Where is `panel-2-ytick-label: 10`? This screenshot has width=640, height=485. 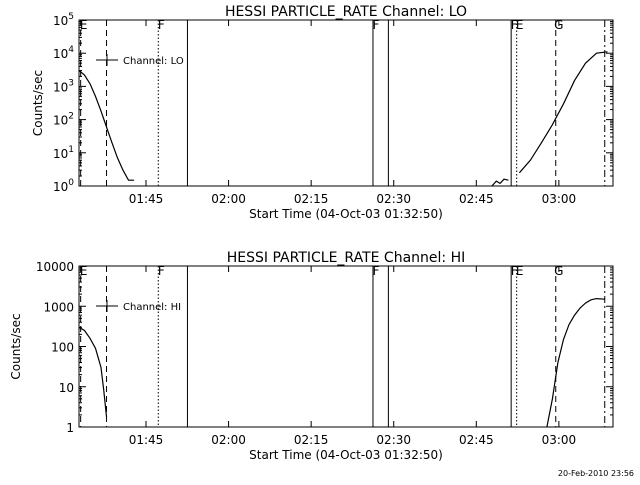
panel-2-ytick-label: 10 is located at coordinates (66, 388).